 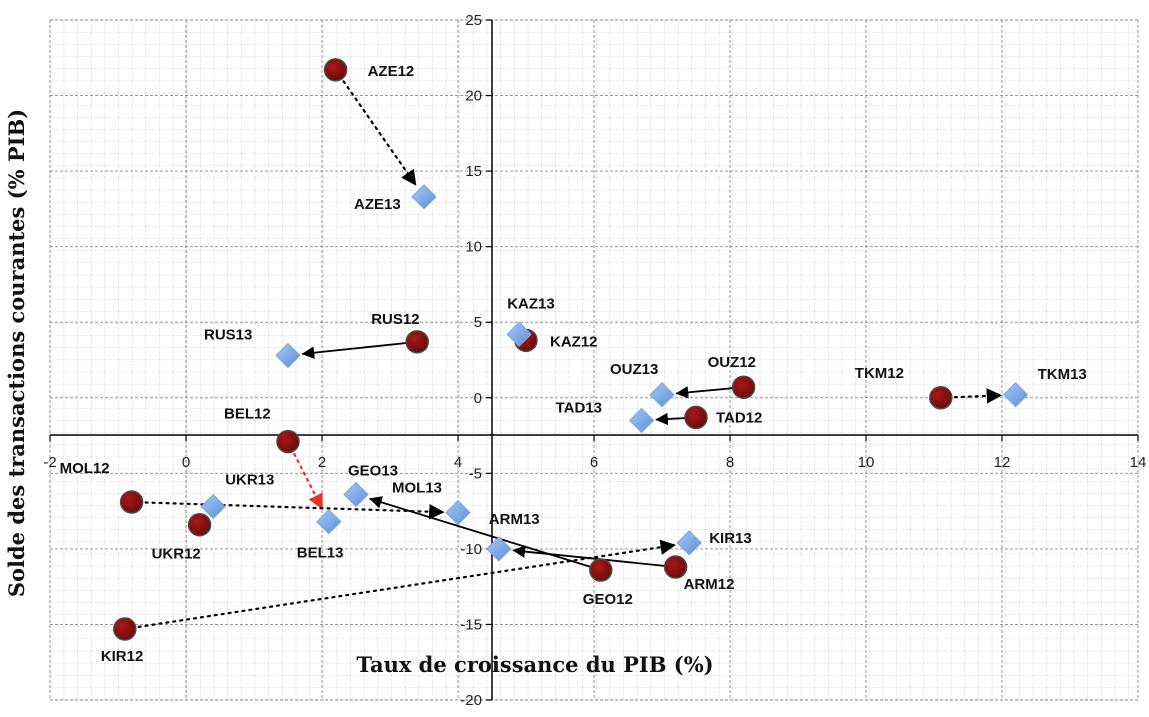 I want to click on marker-arm12, so click(x=675, y=567).